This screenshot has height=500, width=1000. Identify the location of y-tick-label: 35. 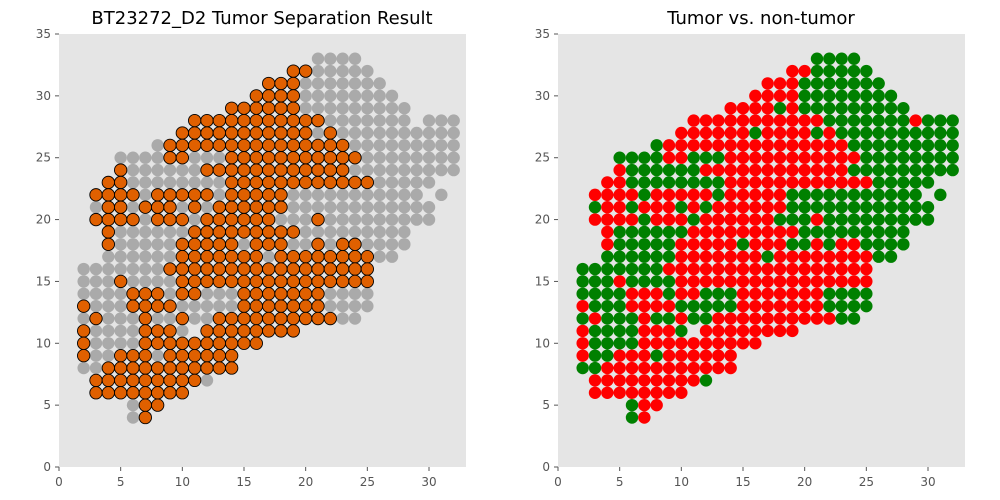
(43, 34).